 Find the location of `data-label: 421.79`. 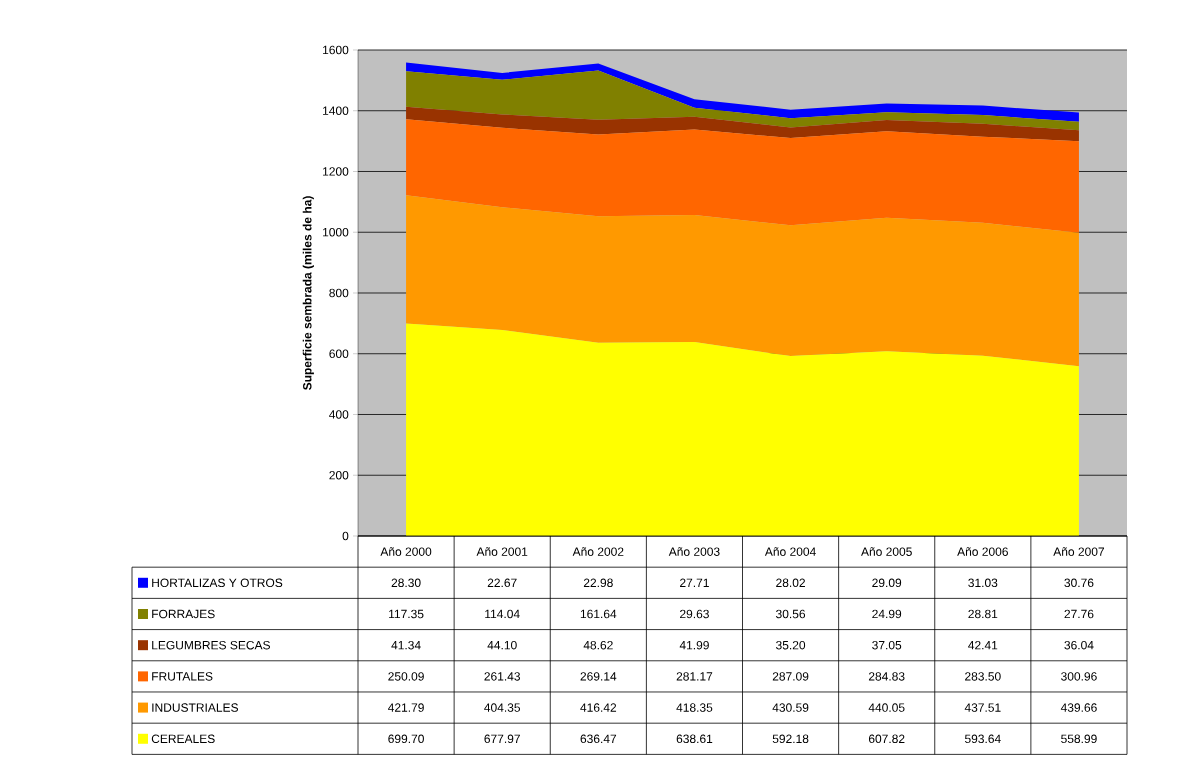

data-label: 421.79 is located at coordinates (406, 707).